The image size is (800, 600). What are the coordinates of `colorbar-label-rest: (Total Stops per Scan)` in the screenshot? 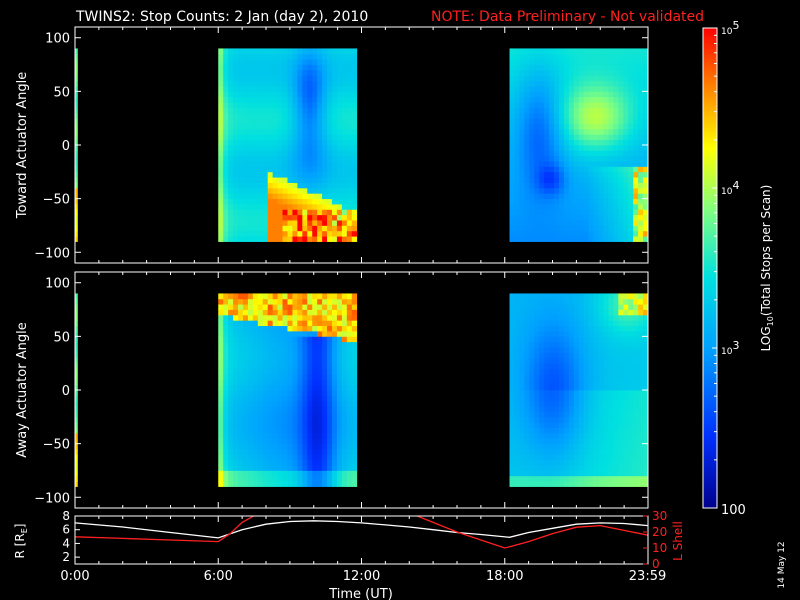 It's located at (766, 250).